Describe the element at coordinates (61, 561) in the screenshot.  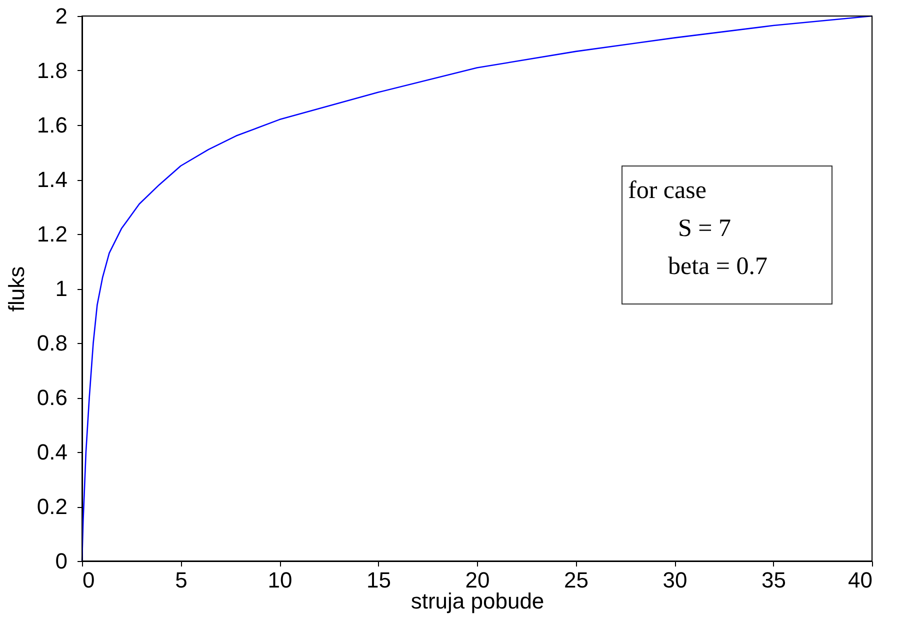
I see `y-tick-label: 0` at that location.